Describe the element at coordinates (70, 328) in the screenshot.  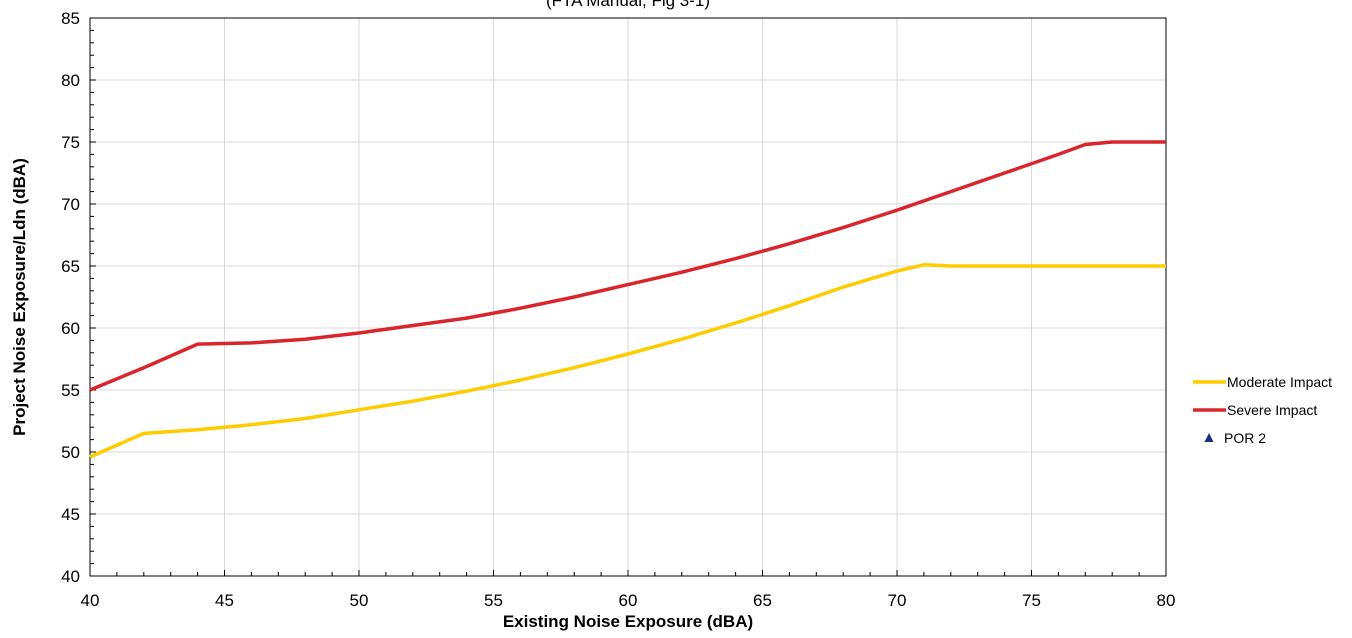
I see `y-tick-label: 60` at that location.